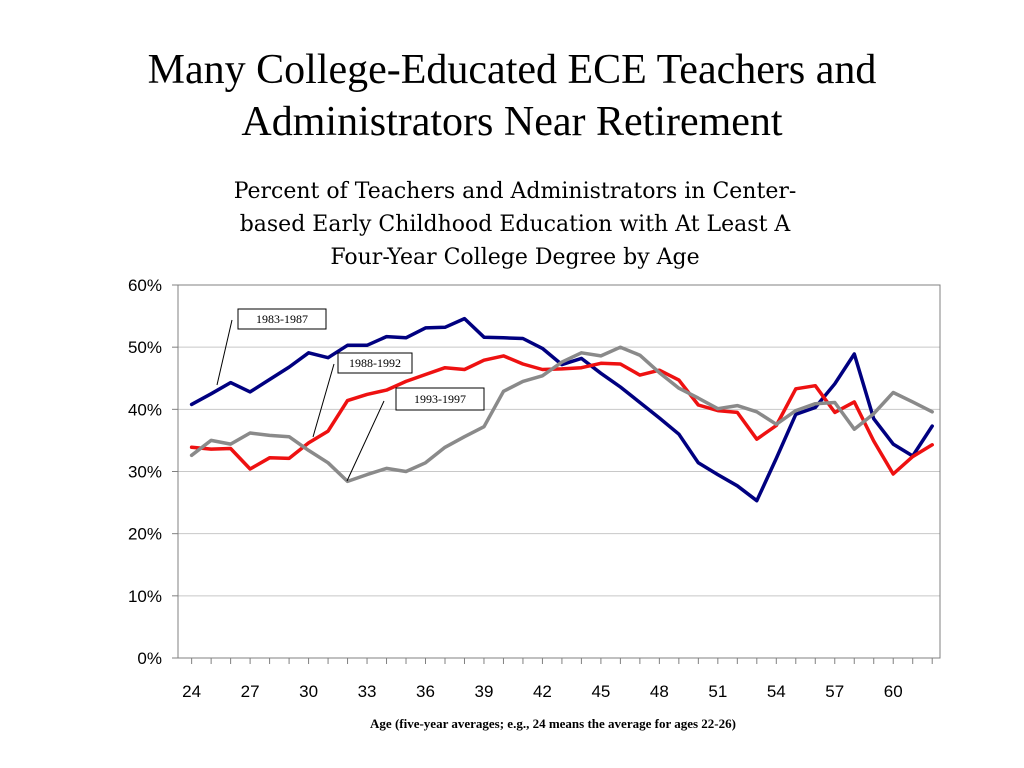 The height and width of the screenshot is (768, 1024). I want to click on chart-title-line-3: Four-Year College Degree by Age, so click(515, 257).